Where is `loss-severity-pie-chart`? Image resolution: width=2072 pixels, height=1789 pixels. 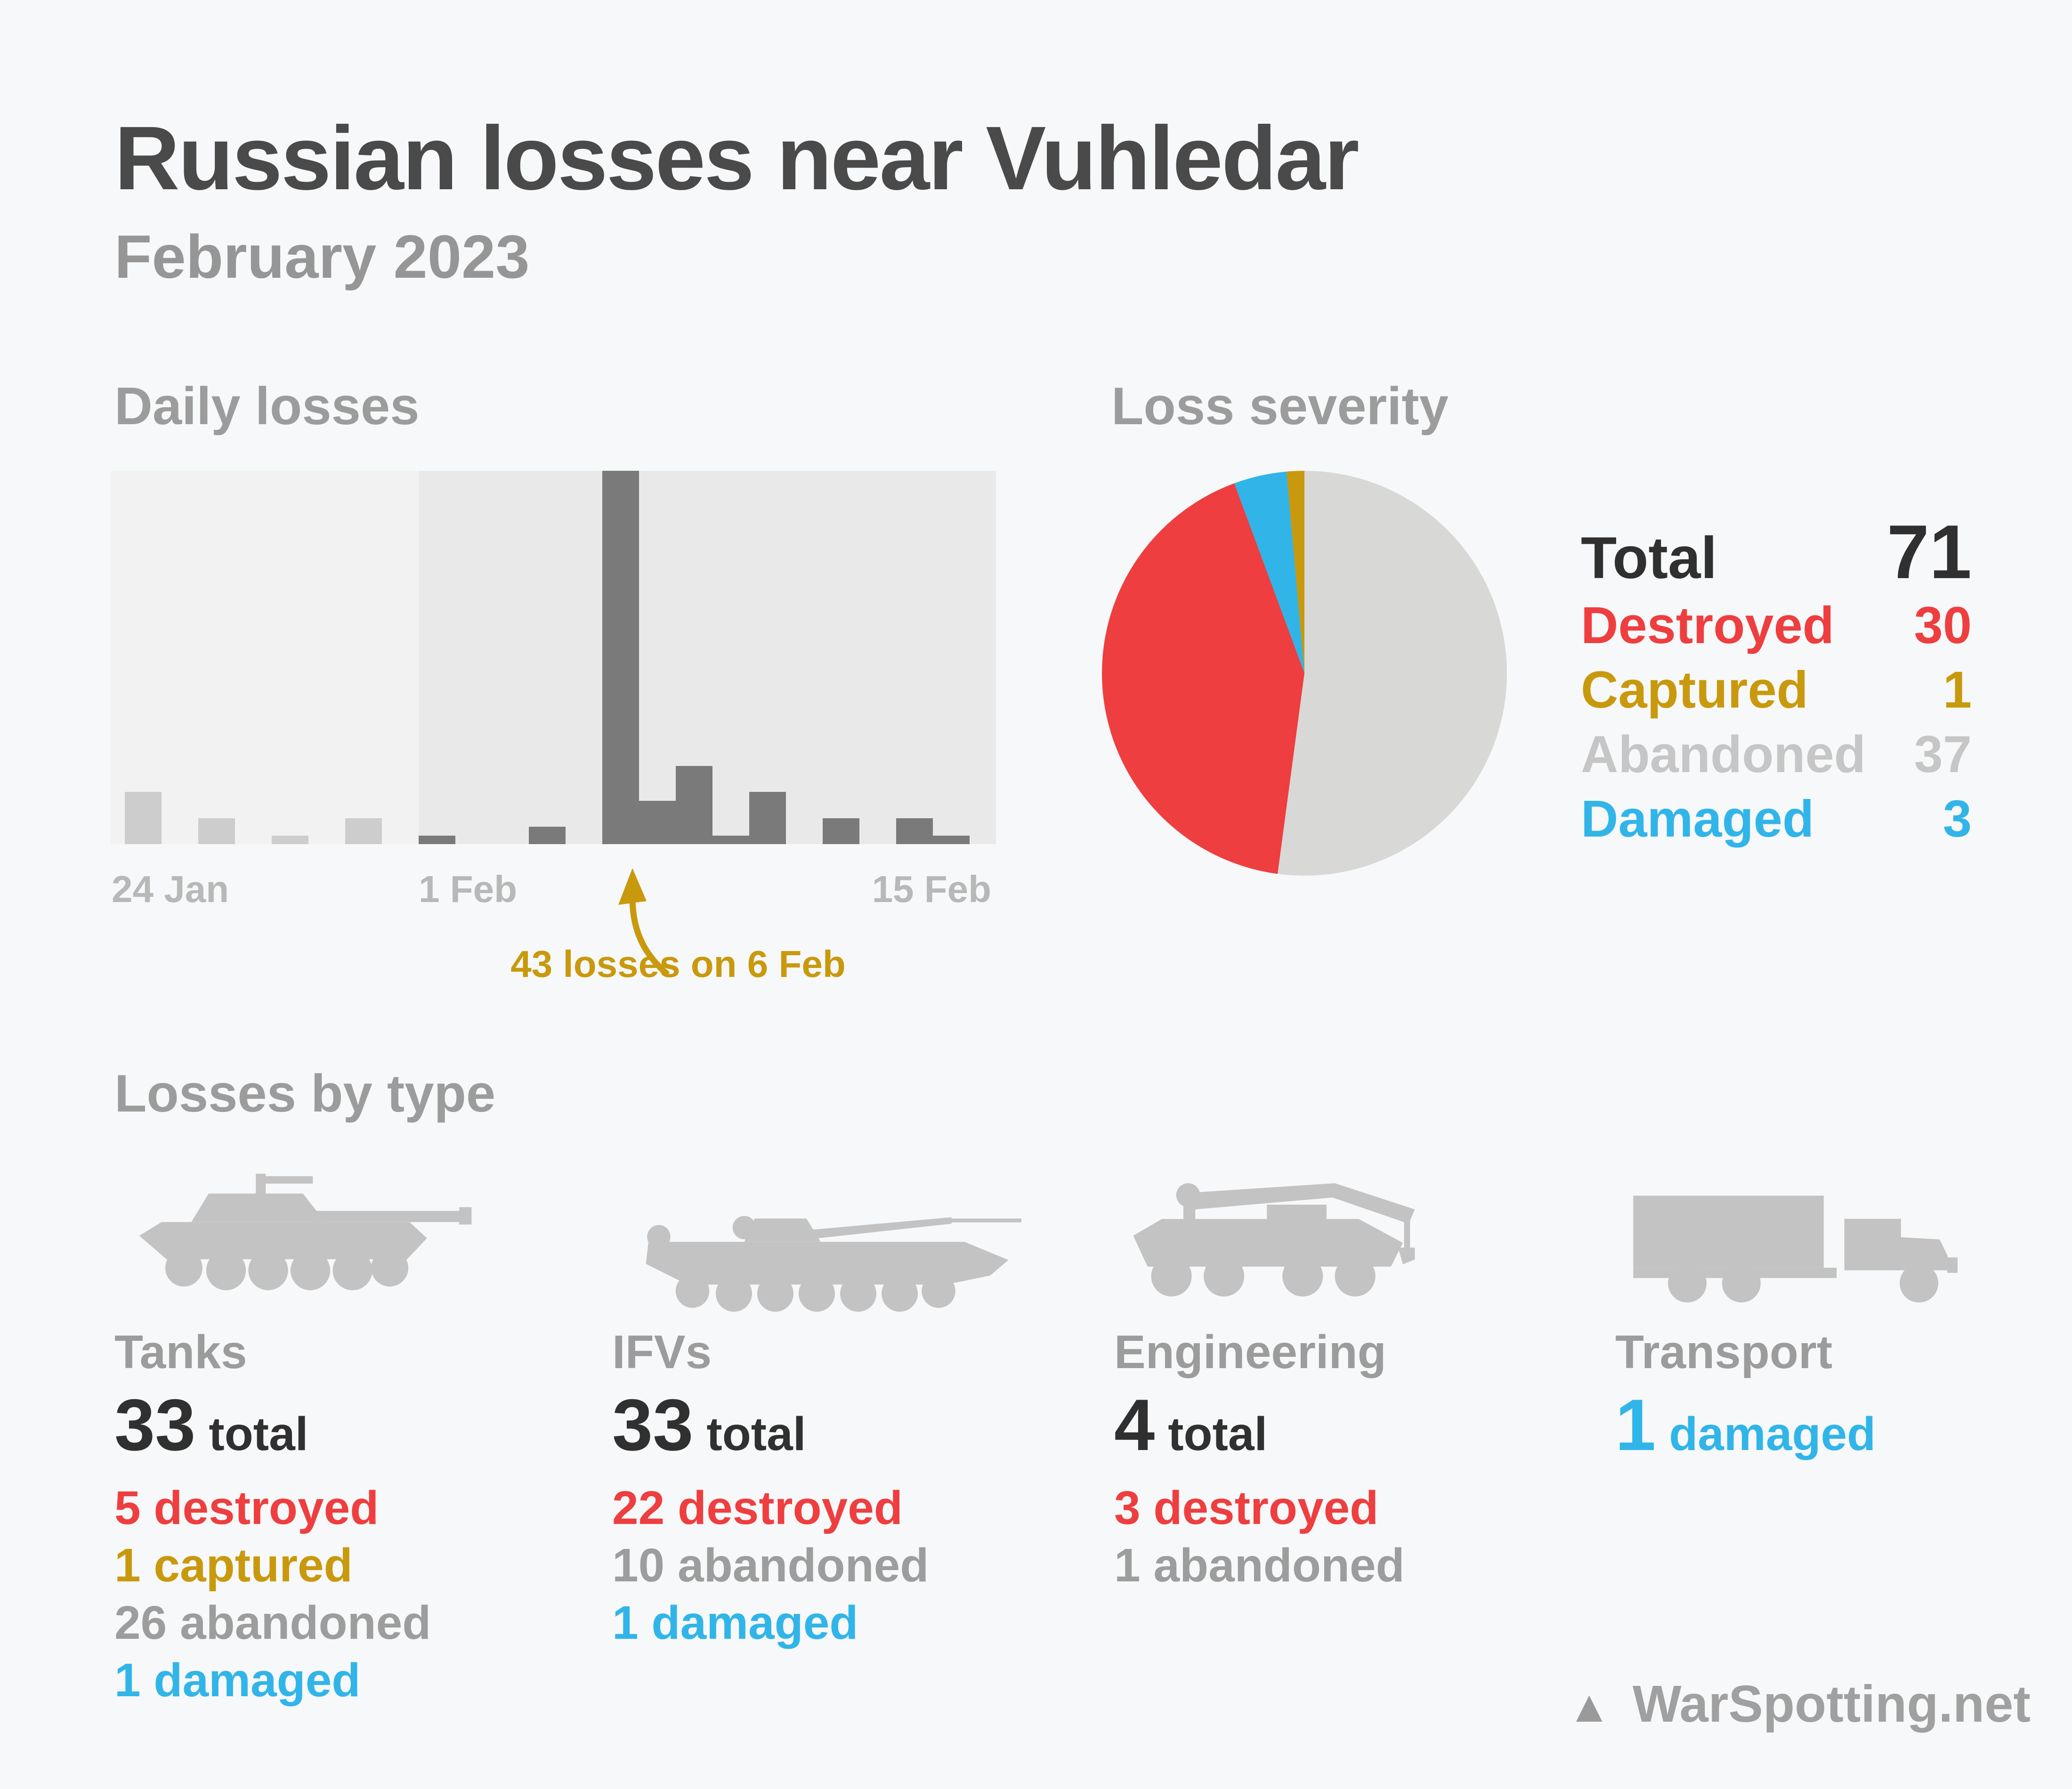
loss-severity-pie-chart is located at coordinates (1304, 673).